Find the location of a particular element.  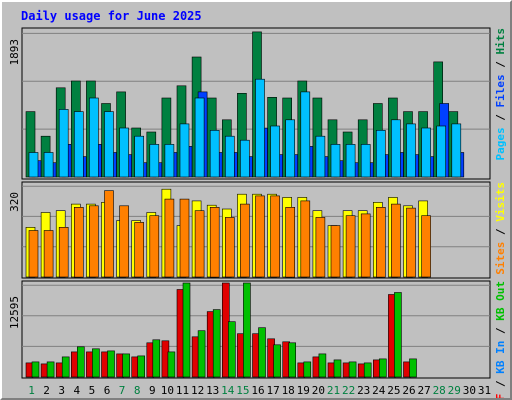

bar-sites-day5 is located at coordinates (94, 241).